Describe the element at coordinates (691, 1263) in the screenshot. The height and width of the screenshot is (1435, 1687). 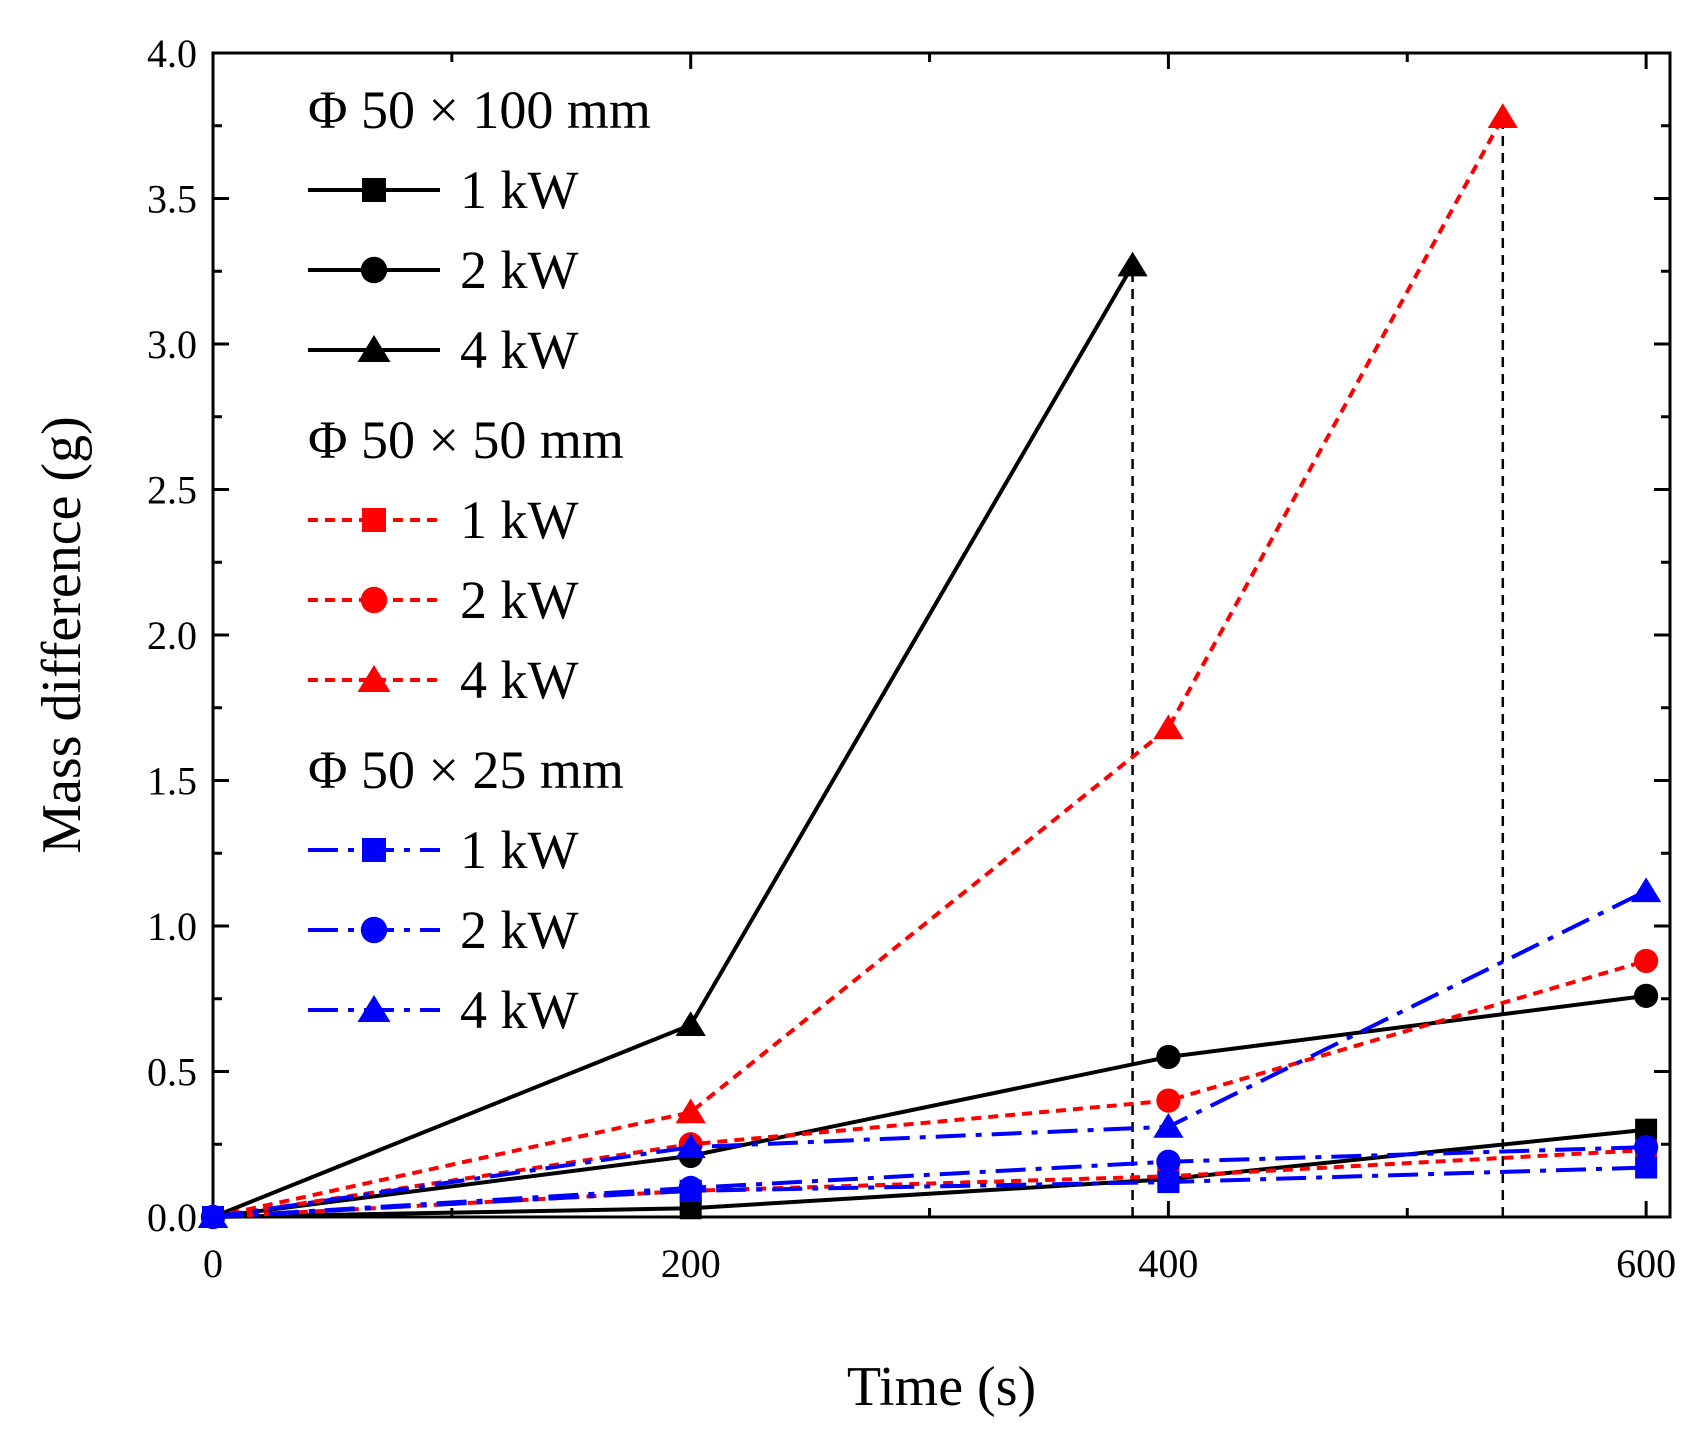
I see `x-tick-label: 200` at that location.